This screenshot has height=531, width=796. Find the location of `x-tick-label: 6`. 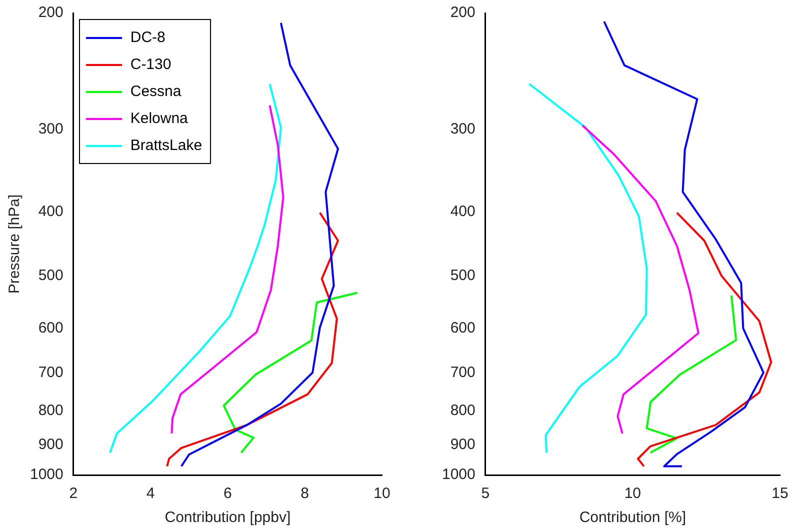

x-tick-label: 6 is located at coordinates (228, 493).